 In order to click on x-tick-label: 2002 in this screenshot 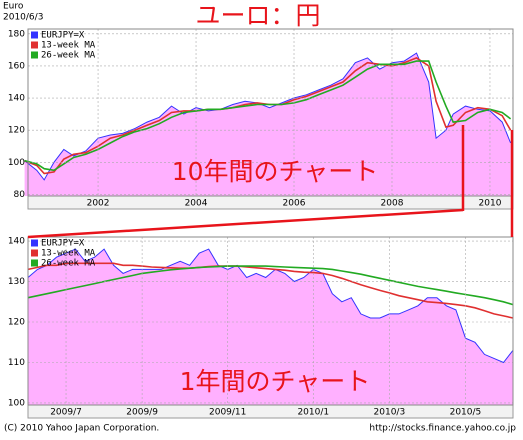, I will do `click(98, 204)`.